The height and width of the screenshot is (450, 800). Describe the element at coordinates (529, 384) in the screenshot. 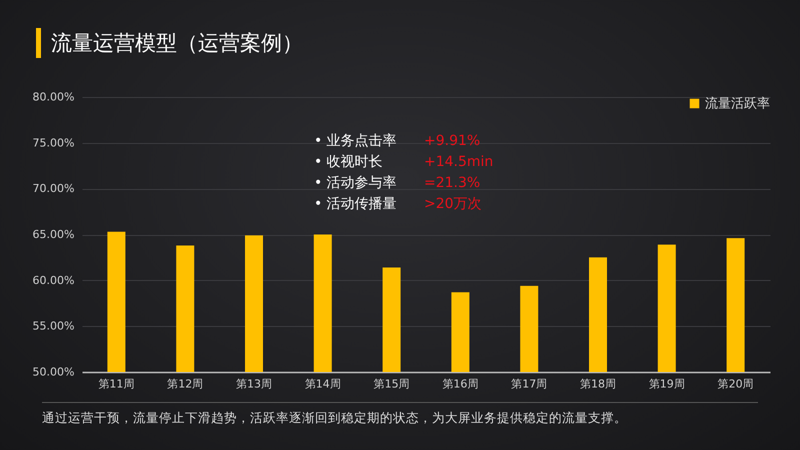

I see `x-tick-label: 第17周` at that location.